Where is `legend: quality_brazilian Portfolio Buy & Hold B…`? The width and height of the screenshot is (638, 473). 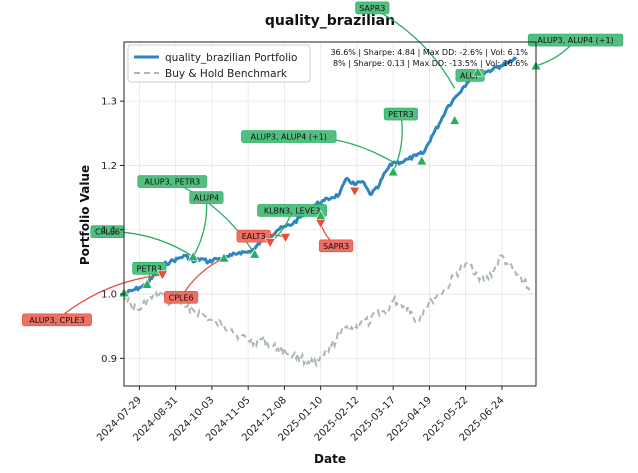 legend: quality_brazilian Portfolio Buy & Hold B… is located at coordinates (219, 63).